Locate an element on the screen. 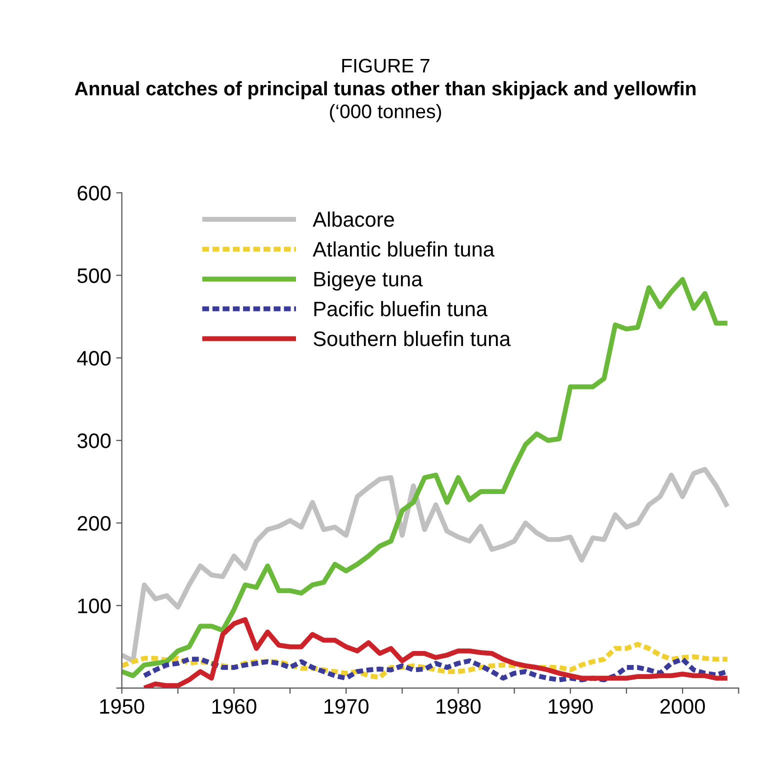  chart-subtitle: (‘000 tonnes) is located at coordinates (386, 113).